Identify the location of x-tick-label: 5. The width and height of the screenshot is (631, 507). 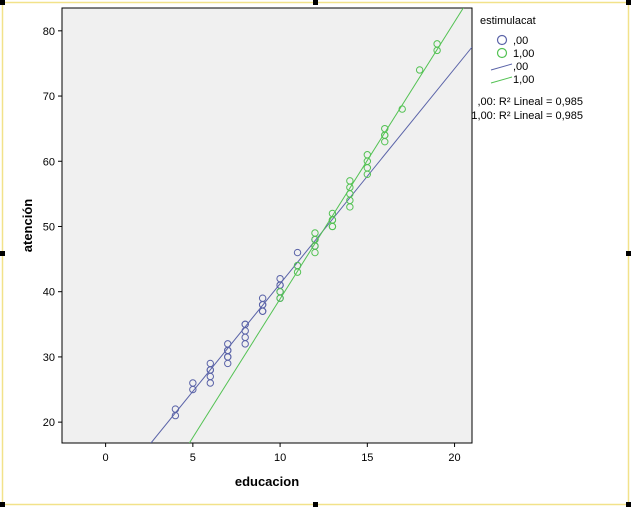
(193, 458).